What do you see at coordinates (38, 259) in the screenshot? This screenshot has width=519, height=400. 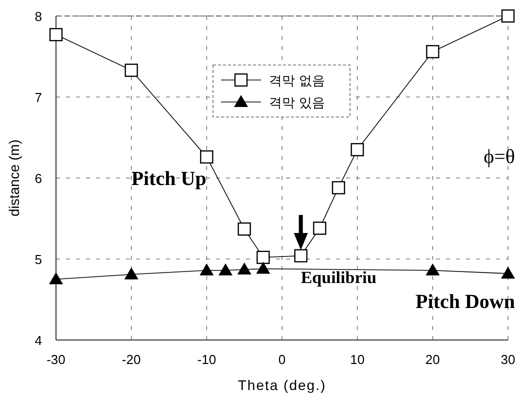 I see `y-tick-label: 5` at bounding box center [38, 259].